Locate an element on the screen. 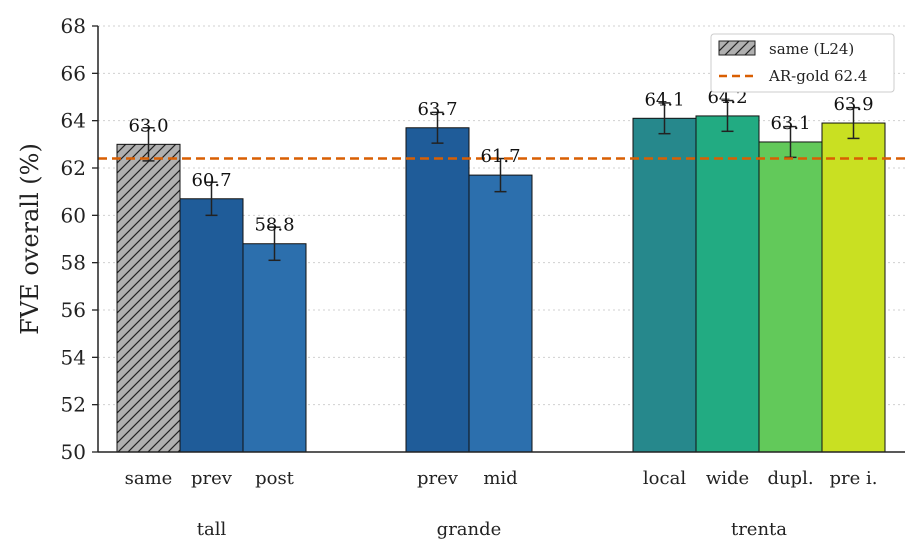 This screenshot has height=556, width=919. category-label: same is located at coordinates (149, 478).